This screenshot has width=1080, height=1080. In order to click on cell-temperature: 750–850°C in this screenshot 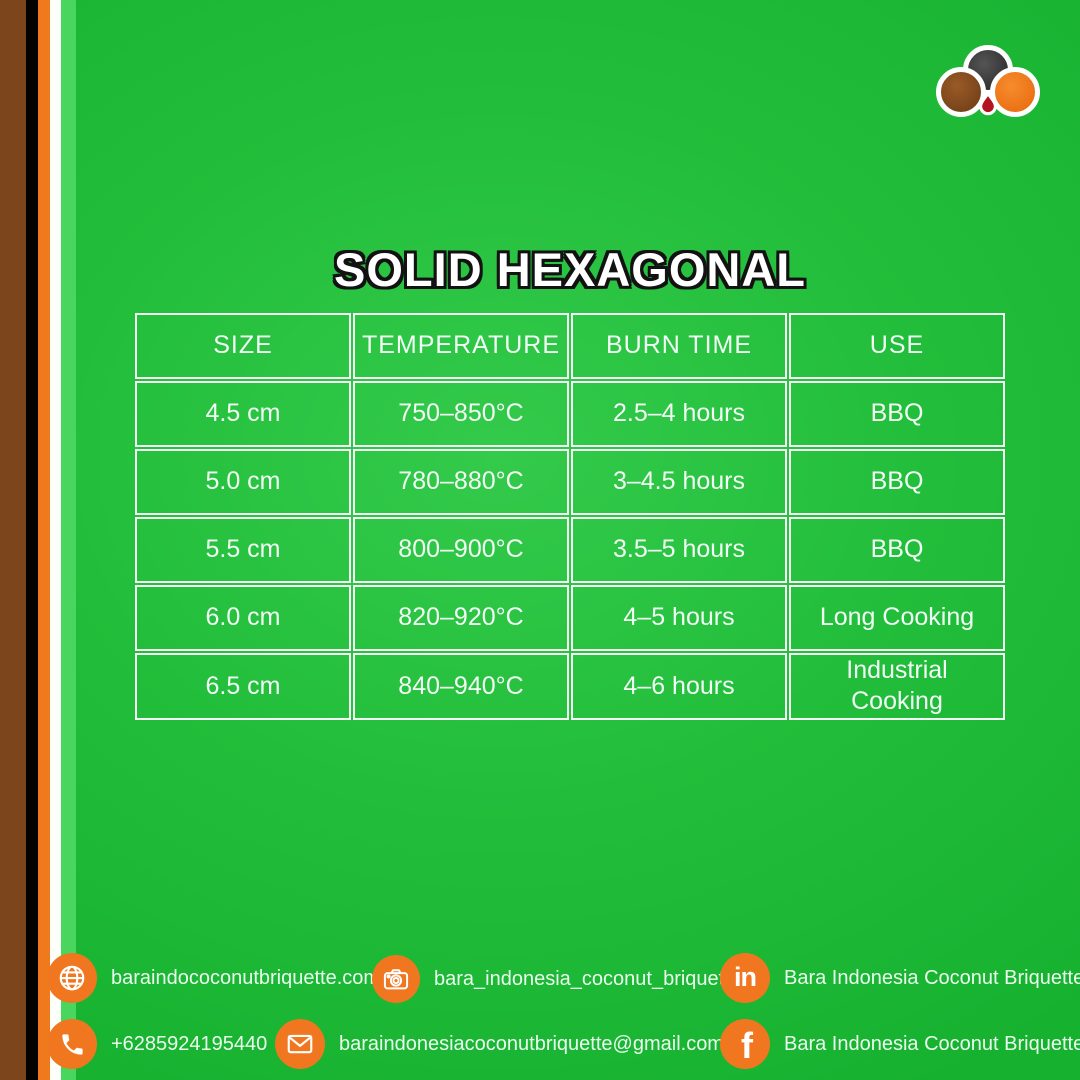, I will do `click(461, 414)`.